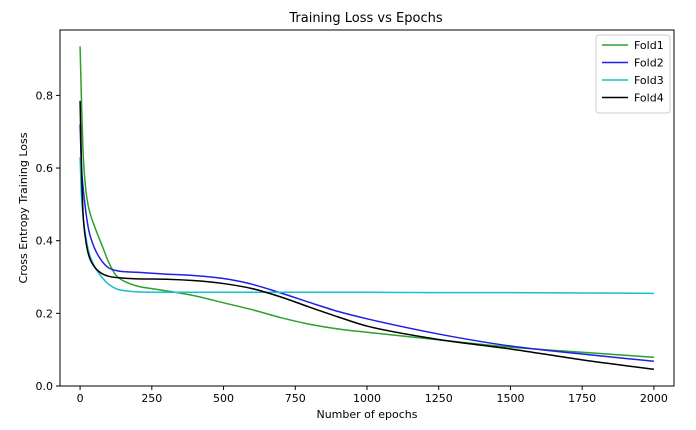 Image resolution: width=696 pixels, height=430 pixels. What do you see at coordinates (45, 168) in the screenshot?
I see `y-tick-label: 0.6` at bounding box center [45, 168].